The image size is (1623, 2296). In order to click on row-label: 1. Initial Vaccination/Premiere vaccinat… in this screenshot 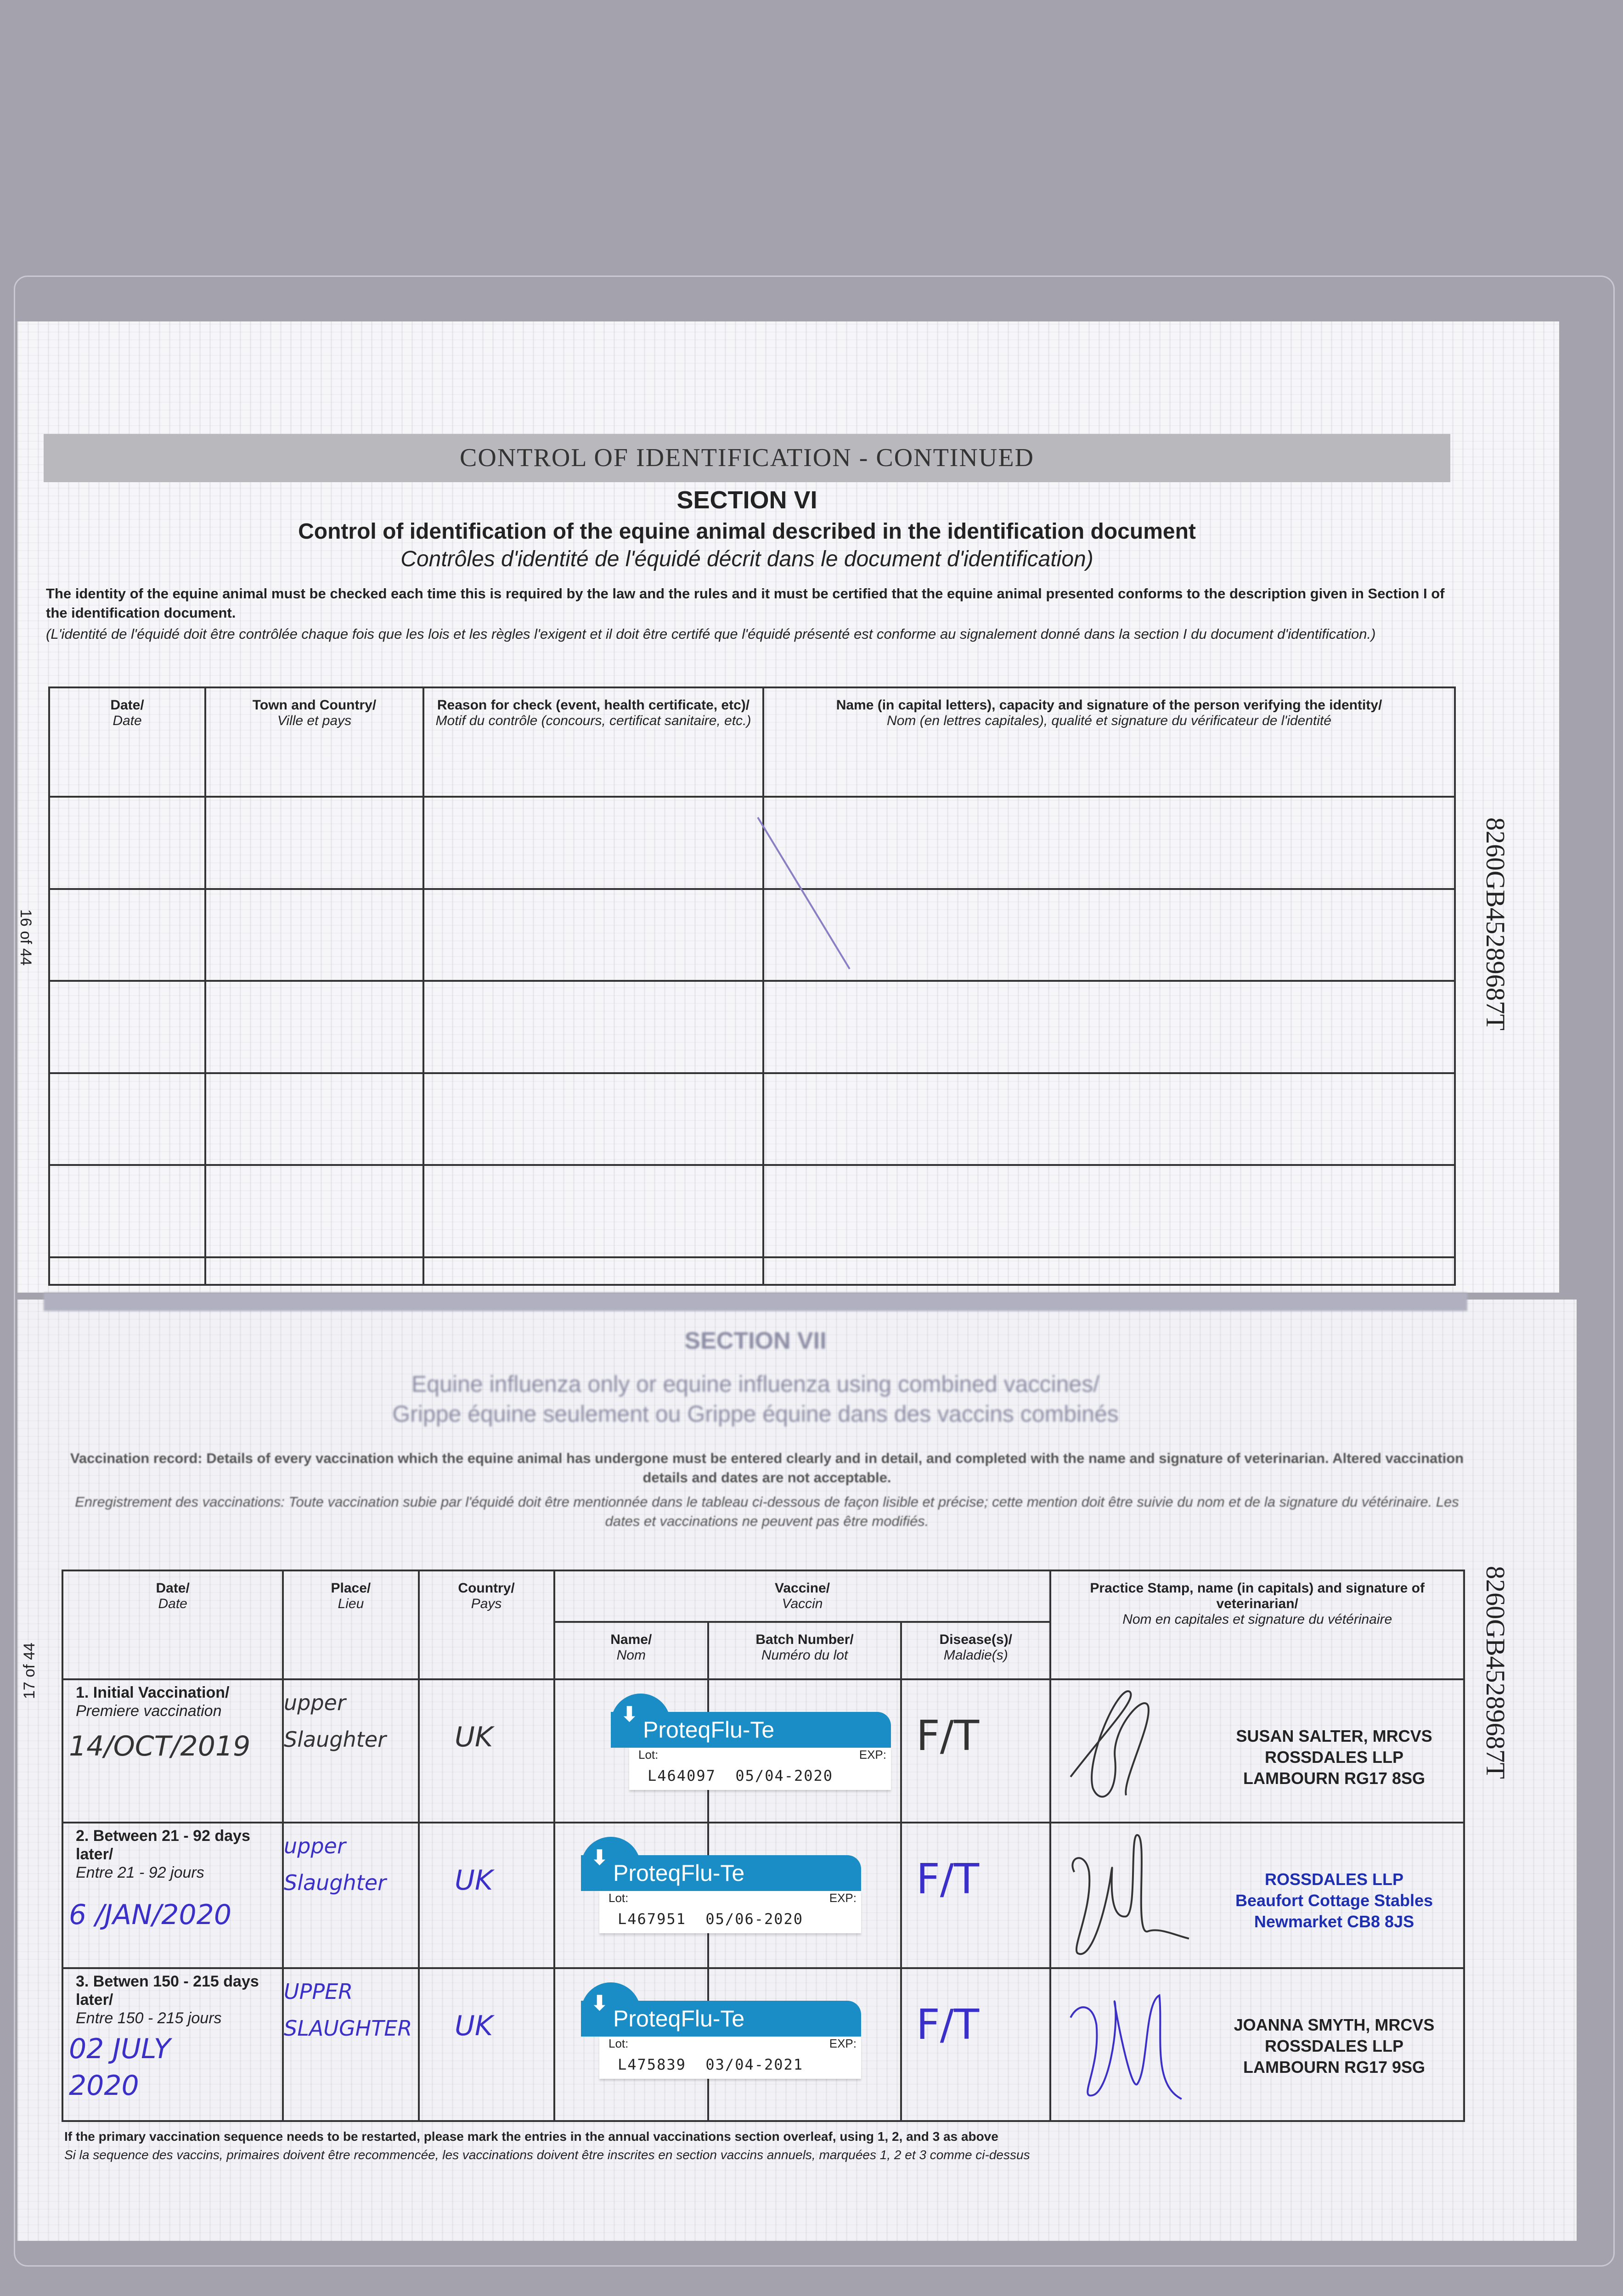, I will do `click(153, 1702)`.